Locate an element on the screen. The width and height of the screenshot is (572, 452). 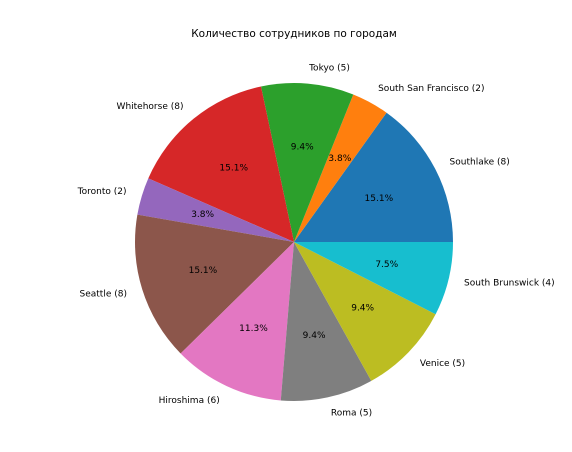
slice-label: South San Francisco (2) is located at coordinates (431, 89).